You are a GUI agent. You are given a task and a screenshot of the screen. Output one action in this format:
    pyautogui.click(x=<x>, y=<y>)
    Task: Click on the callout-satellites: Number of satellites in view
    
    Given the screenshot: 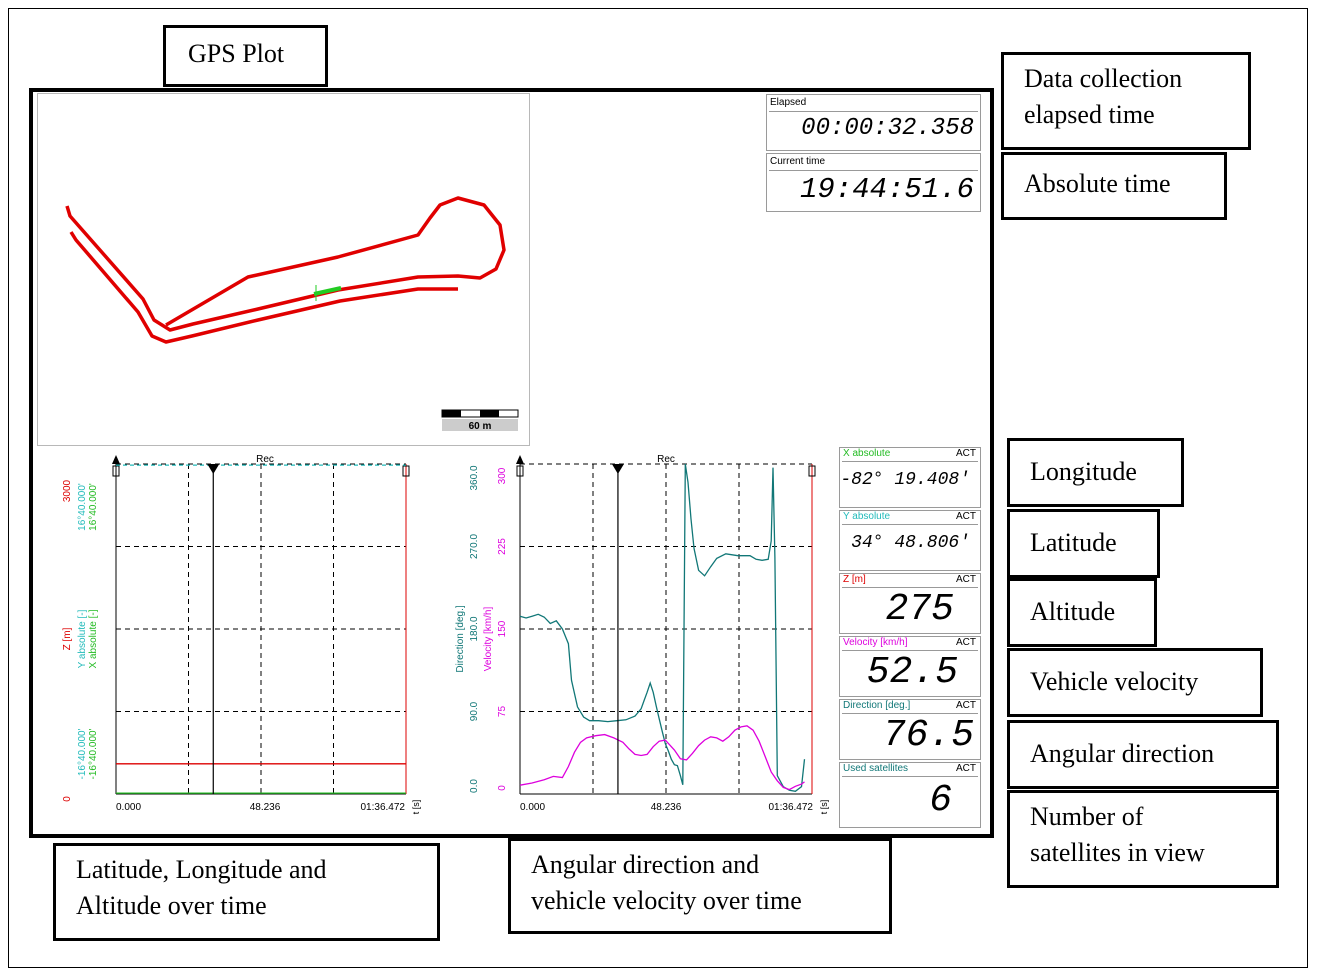 What is the action you would take?
    pyautogui.click(x=1143, y=839)
    